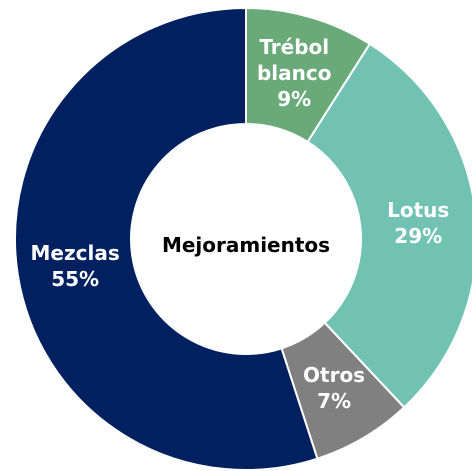 This screenshot has height=471, width=472. I want to click on slice-name: Otros, so click(334, 374).